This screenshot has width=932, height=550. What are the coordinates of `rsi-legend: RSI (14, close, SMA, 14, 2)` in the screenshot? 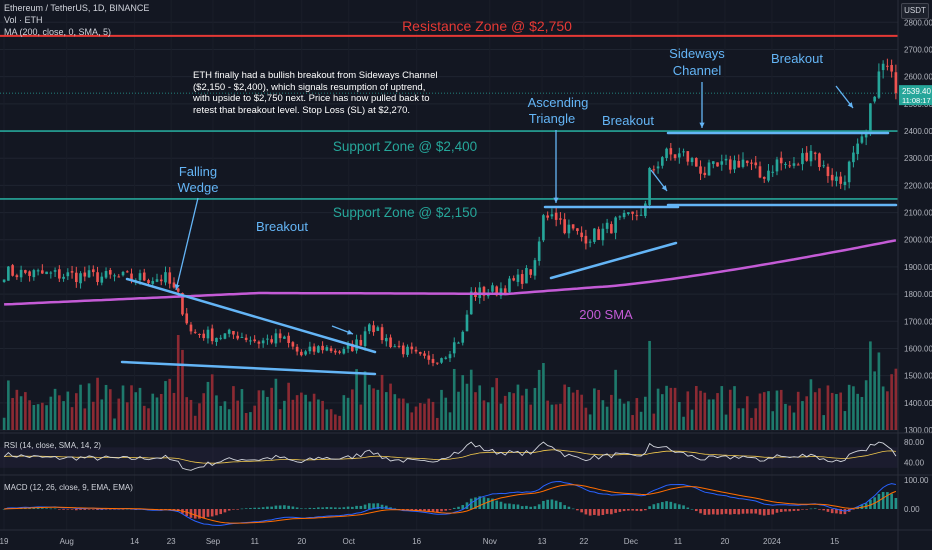 It's located at (52, 445).